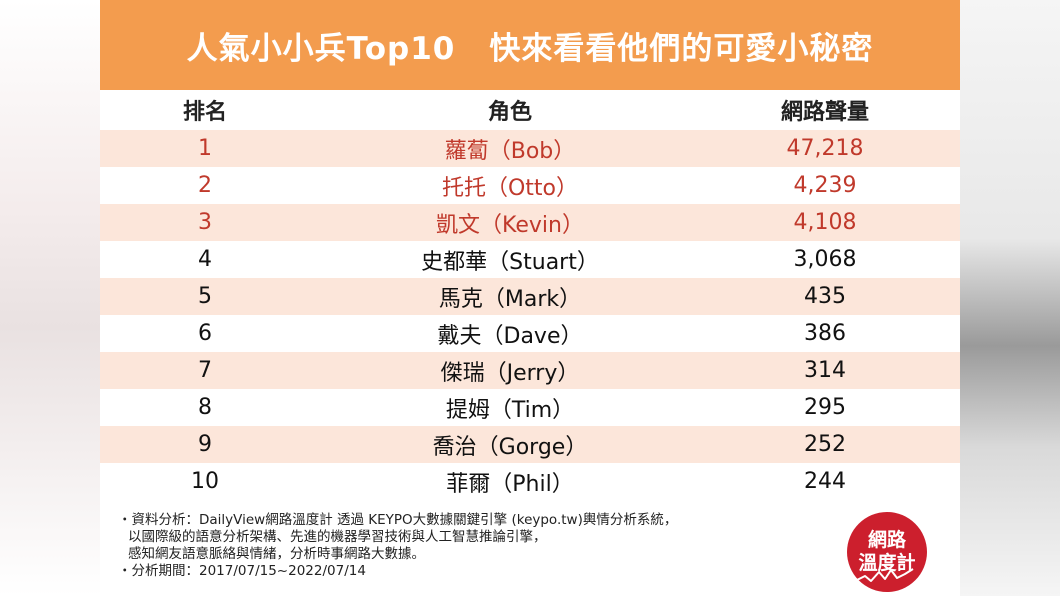 The image size is (1060, 596). Describe the element at coordinates (825, 444) in the screenshot. I see `volume-cell: 252` at that location.